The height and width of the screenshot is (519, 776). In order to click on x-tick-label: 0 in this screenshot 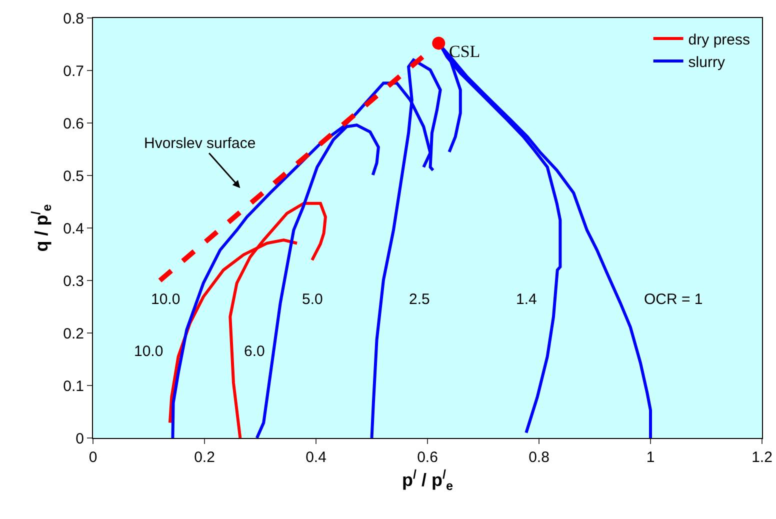, I will do `click(93, 457)`.